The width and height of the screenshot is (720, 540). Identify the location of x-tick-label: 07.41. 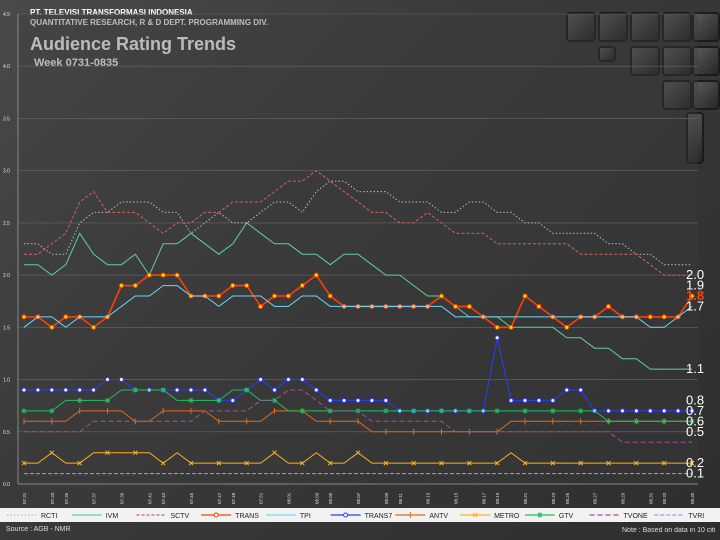
(149, 498).